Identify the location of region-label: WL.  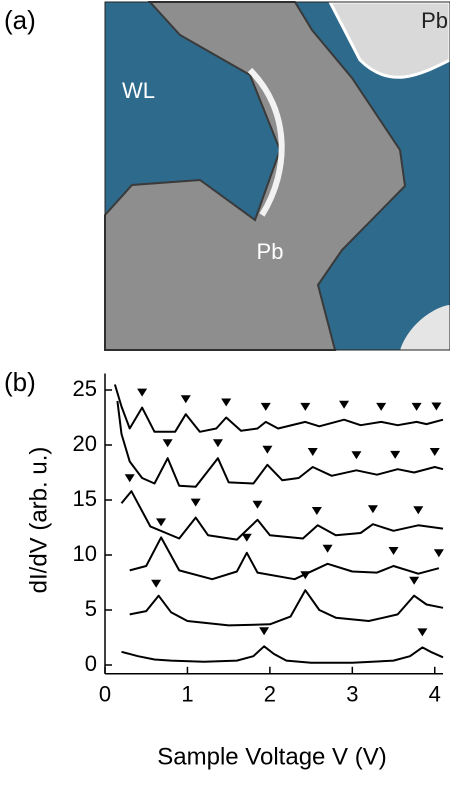
(138, 90).